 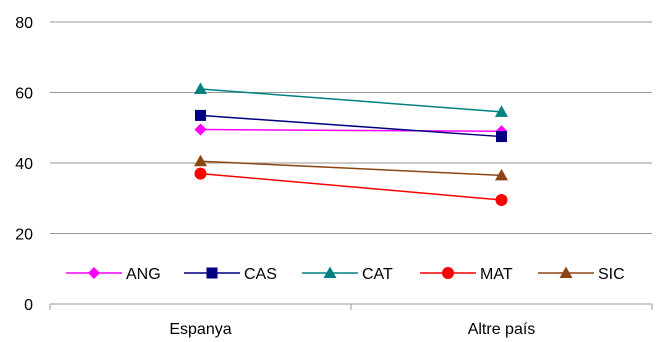 I want to click on y-tick-label: 60, so click(x=24, y=94).